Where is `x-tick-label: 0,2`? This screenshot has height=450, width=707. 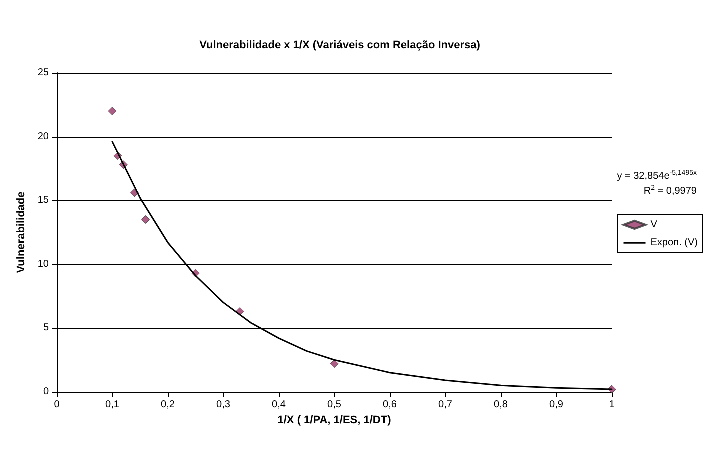
x-tick-label: 0,2 is located at coordinates (168, 405).